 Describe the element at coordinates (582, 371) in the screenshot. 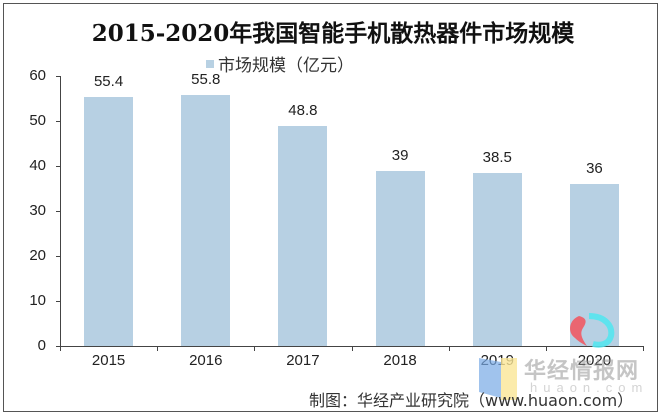

I see `watermark-text: 华经情报网` at that location.